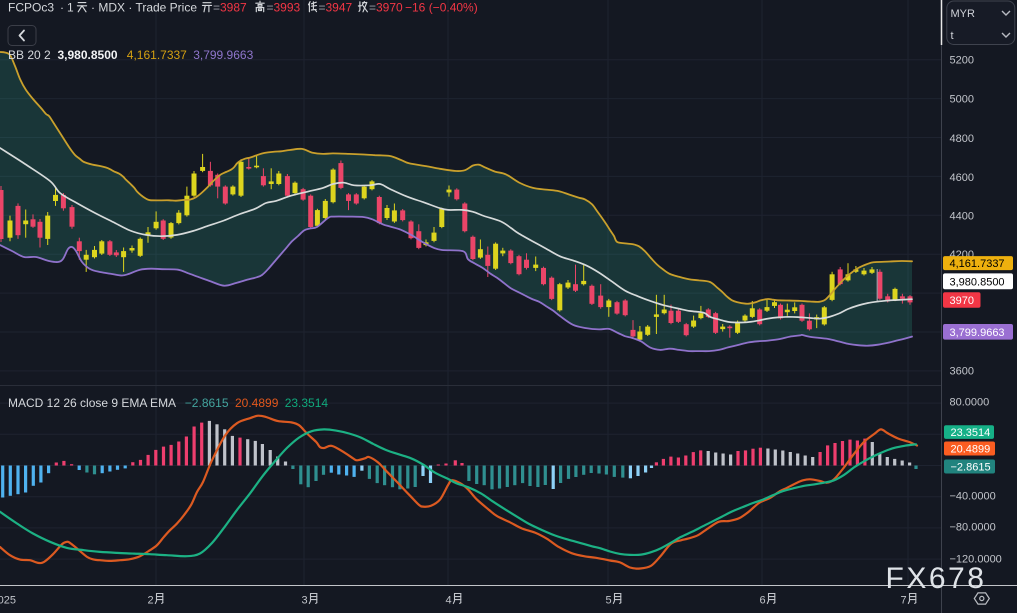  What do you see at coordinates (144, 8) in the screenshot?
I see `svg-text: · MDX · Trade Price` at bounding box center [144, 8].